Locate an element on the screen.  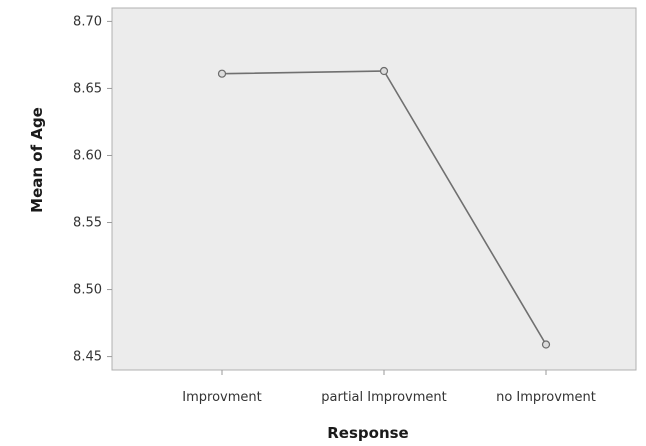
y-tick-label: 8.55 is located at coordinates (87, 223).